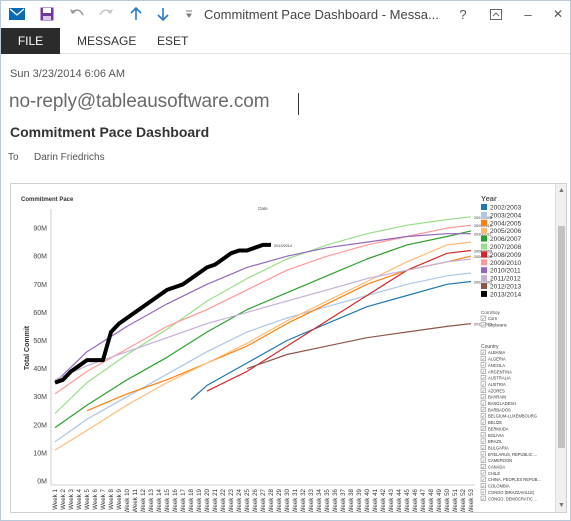  What do you see at coordinates (77, 14) in the screenshot?
I see `undo-icon` at bounding box center [77, 14].